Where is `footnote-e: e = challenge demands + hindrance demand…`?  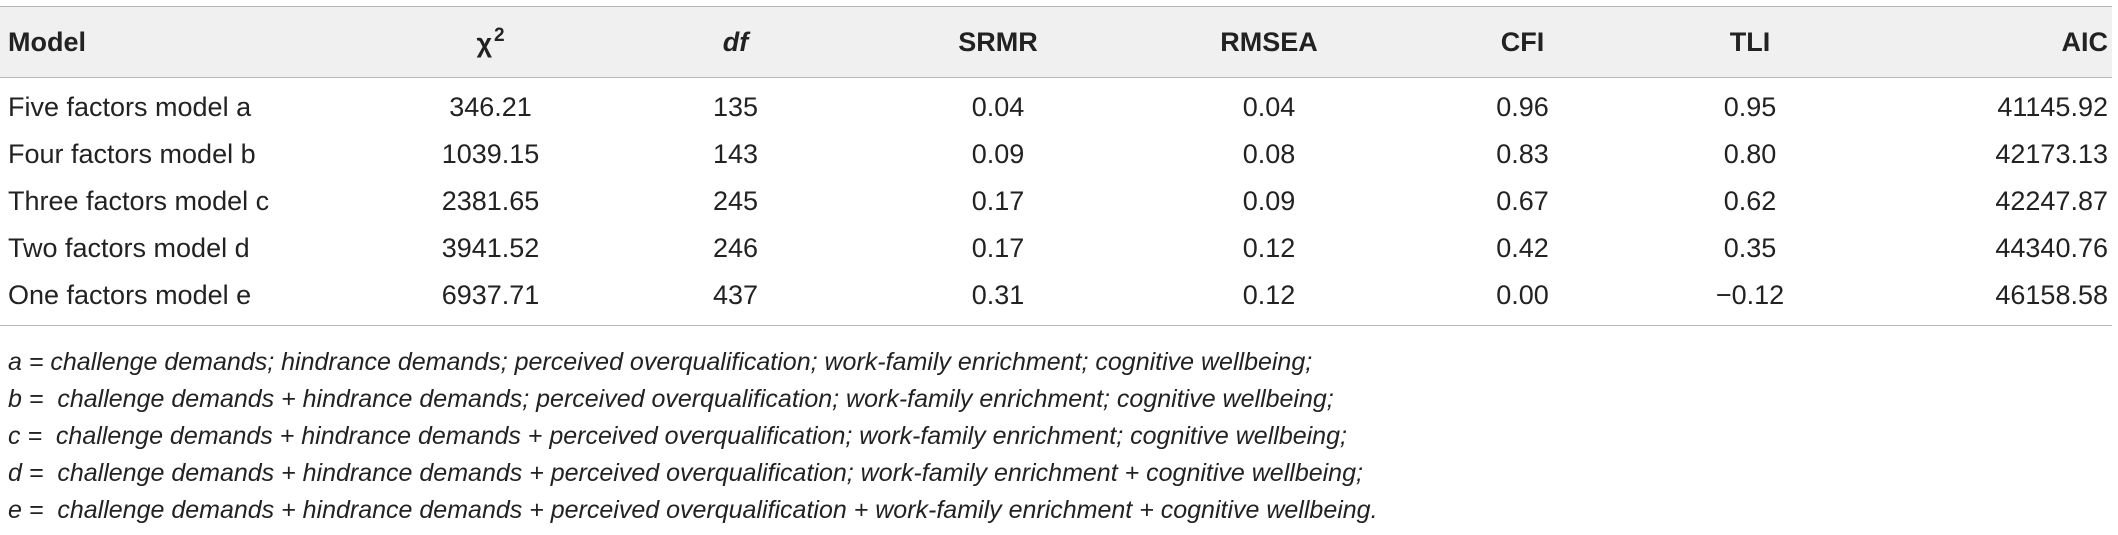 footnote-e: e = challenge demands + hindrance demand… is located at coordinates (693, 510).